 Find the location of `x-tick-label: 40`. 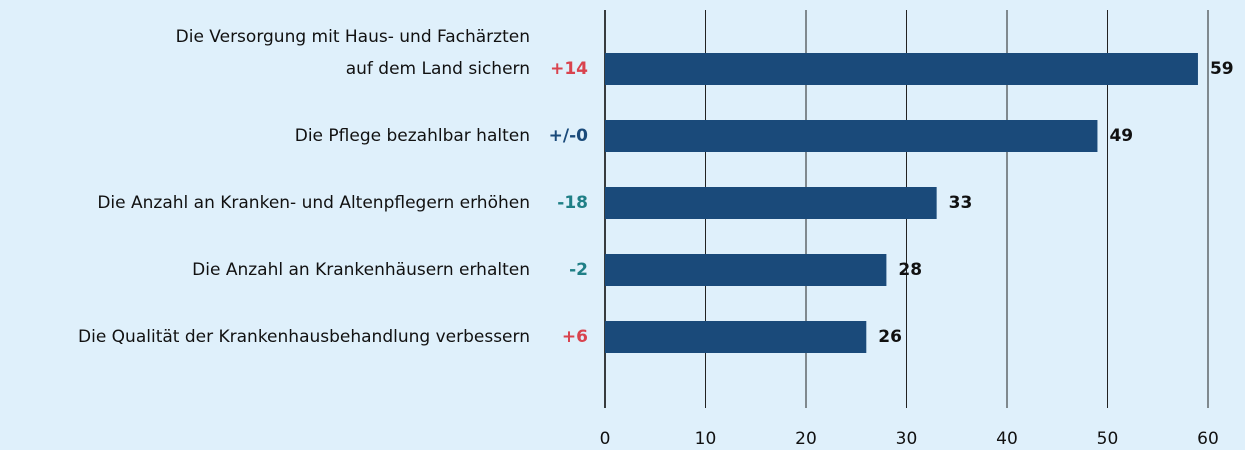

x-tick-label: 40 is located at coordinates (1007, 439).